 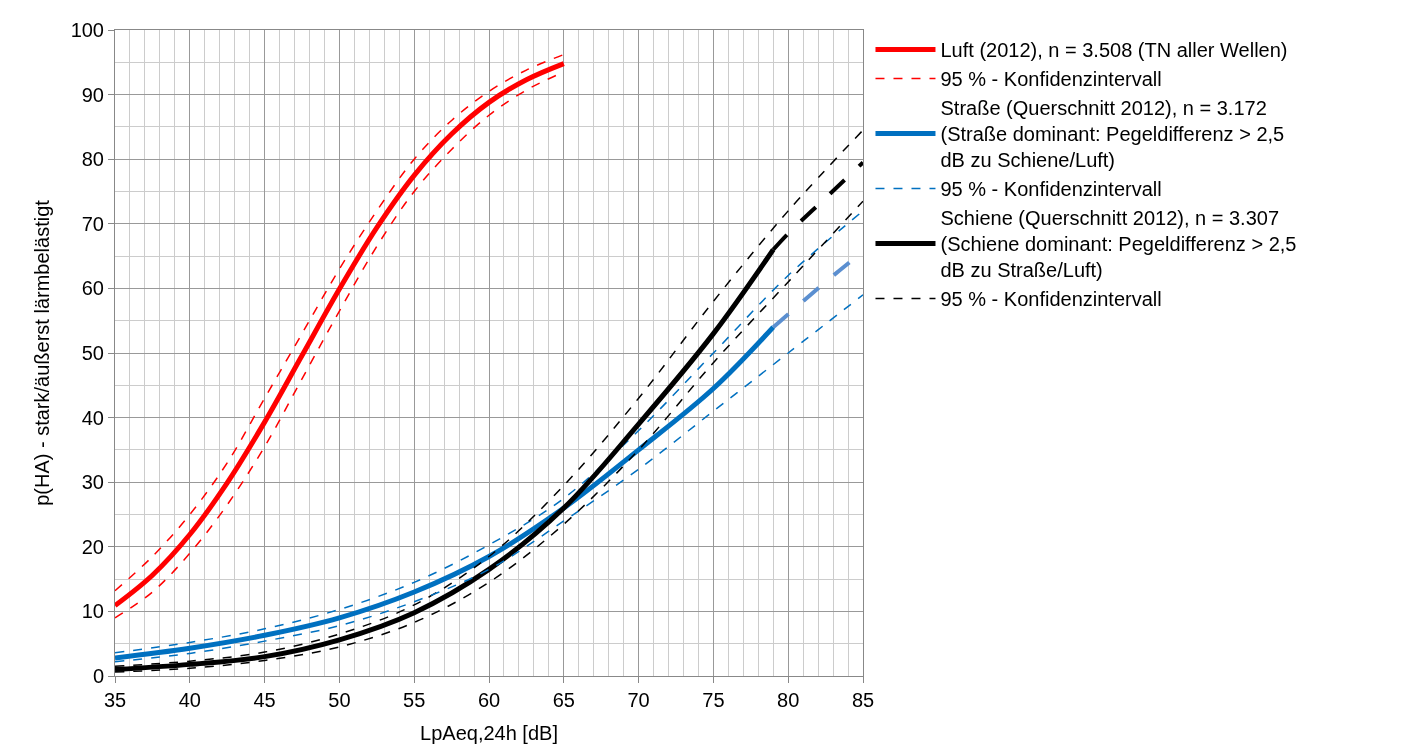 What do you see at coordinates (92, 288) in the screenshot?
I see `y-tick-label: 60` at bounding box center [92, 288].